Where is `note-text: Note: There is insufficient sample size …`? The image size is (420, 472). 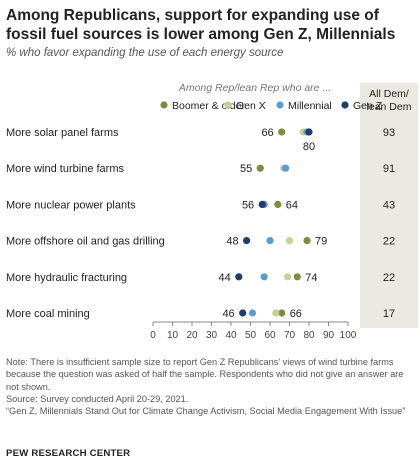 note-text: Note: There is insufficient sample size … is located at coordinates (205, 374).